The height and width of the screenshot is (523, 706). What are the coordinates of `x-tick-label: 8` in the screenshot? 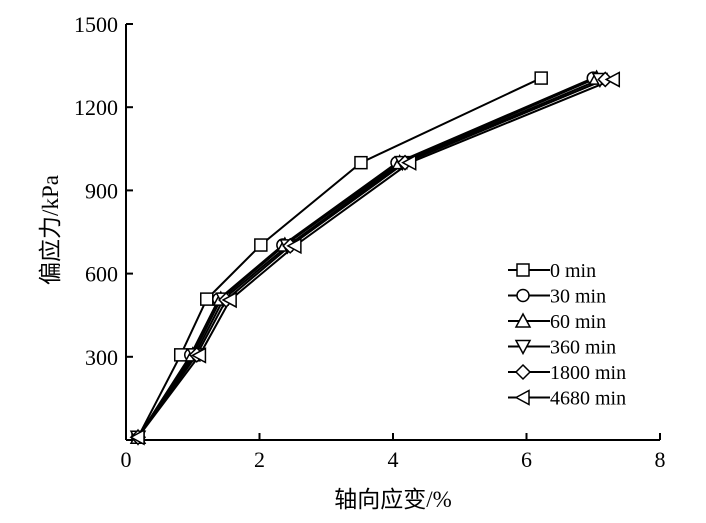 It's located at (660, 459).